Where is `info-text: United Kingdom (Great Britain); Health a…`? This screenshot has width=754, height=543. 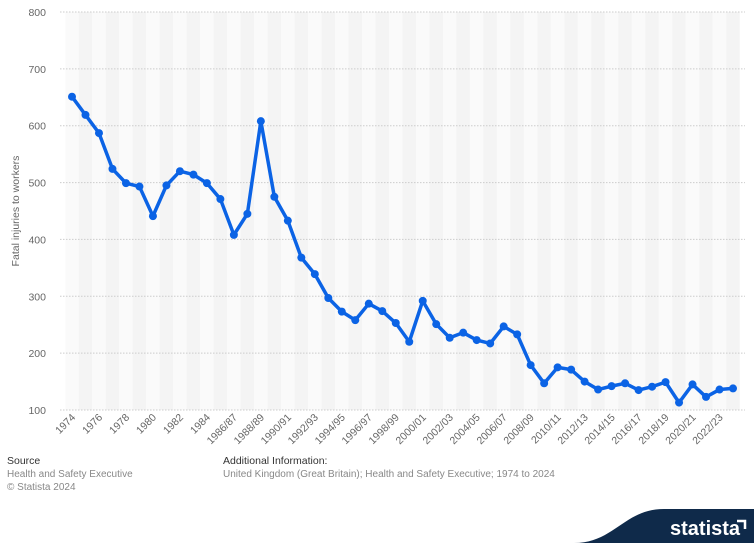 info-text: United Kingdom (Great Britain); Health a… is located at coordinates (389, 474).